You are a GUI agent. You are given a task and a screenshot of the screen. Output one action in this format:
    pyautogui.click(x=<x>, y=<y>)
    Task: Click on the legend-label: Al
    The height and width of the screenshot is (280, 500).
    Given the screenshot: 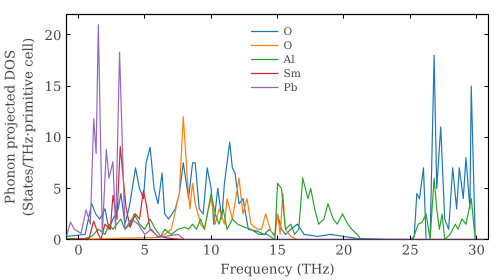 What is the action you would take?
    pyautogui.click(x=290, y=59)
    